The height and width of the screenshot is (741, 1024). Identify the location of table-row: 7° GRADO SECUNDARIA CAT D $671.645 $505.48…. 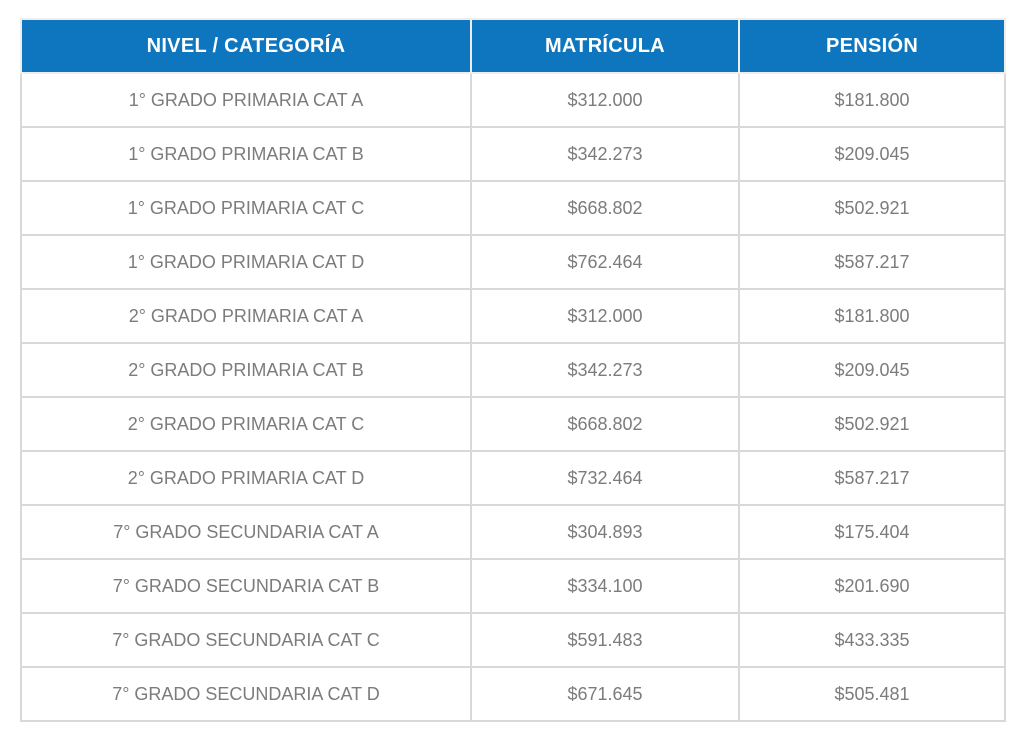
(513, 694).